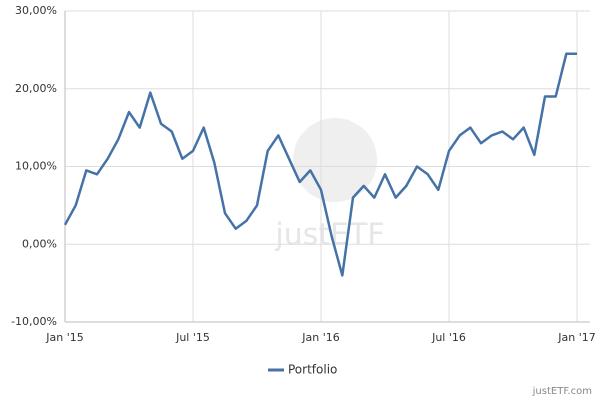 This screenshot has width=600, height=400. I want to click on y-tick-label: 10,00%, so click(36, 166).